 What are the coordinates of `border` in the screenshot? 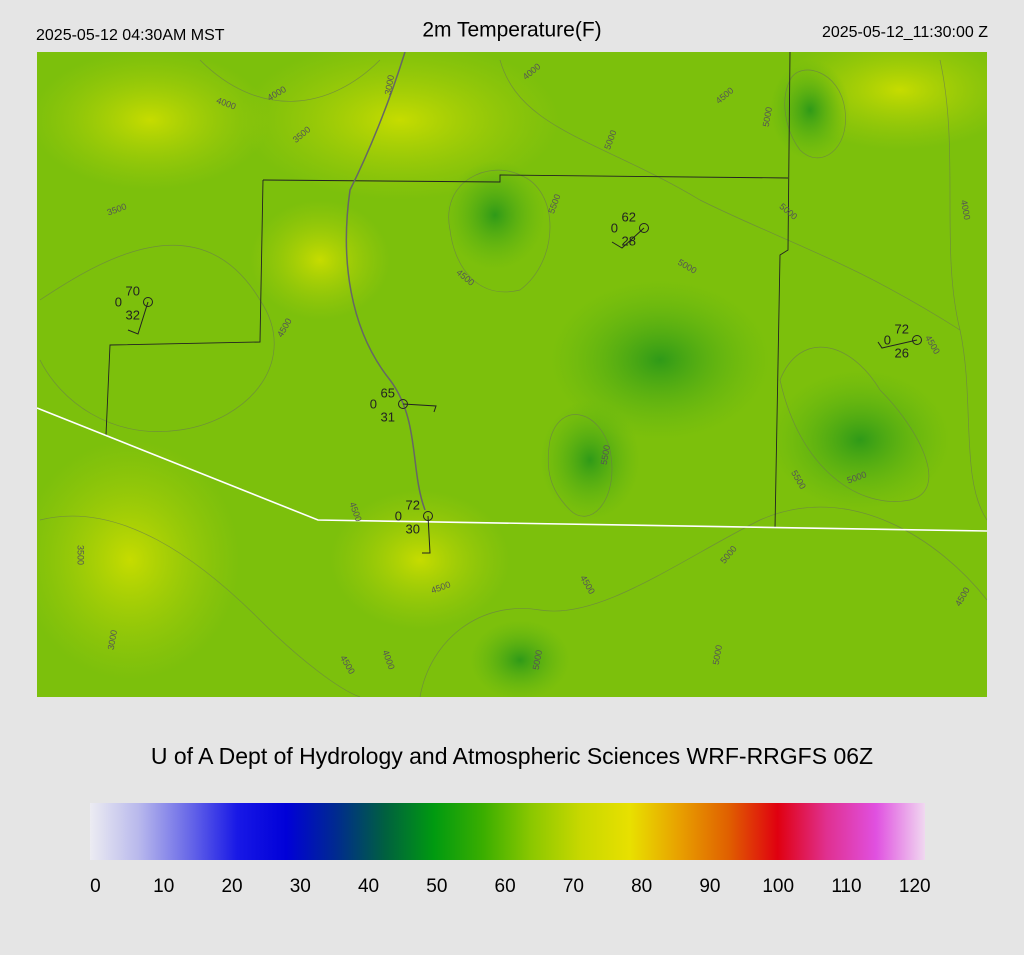 It's located at (512, 469).